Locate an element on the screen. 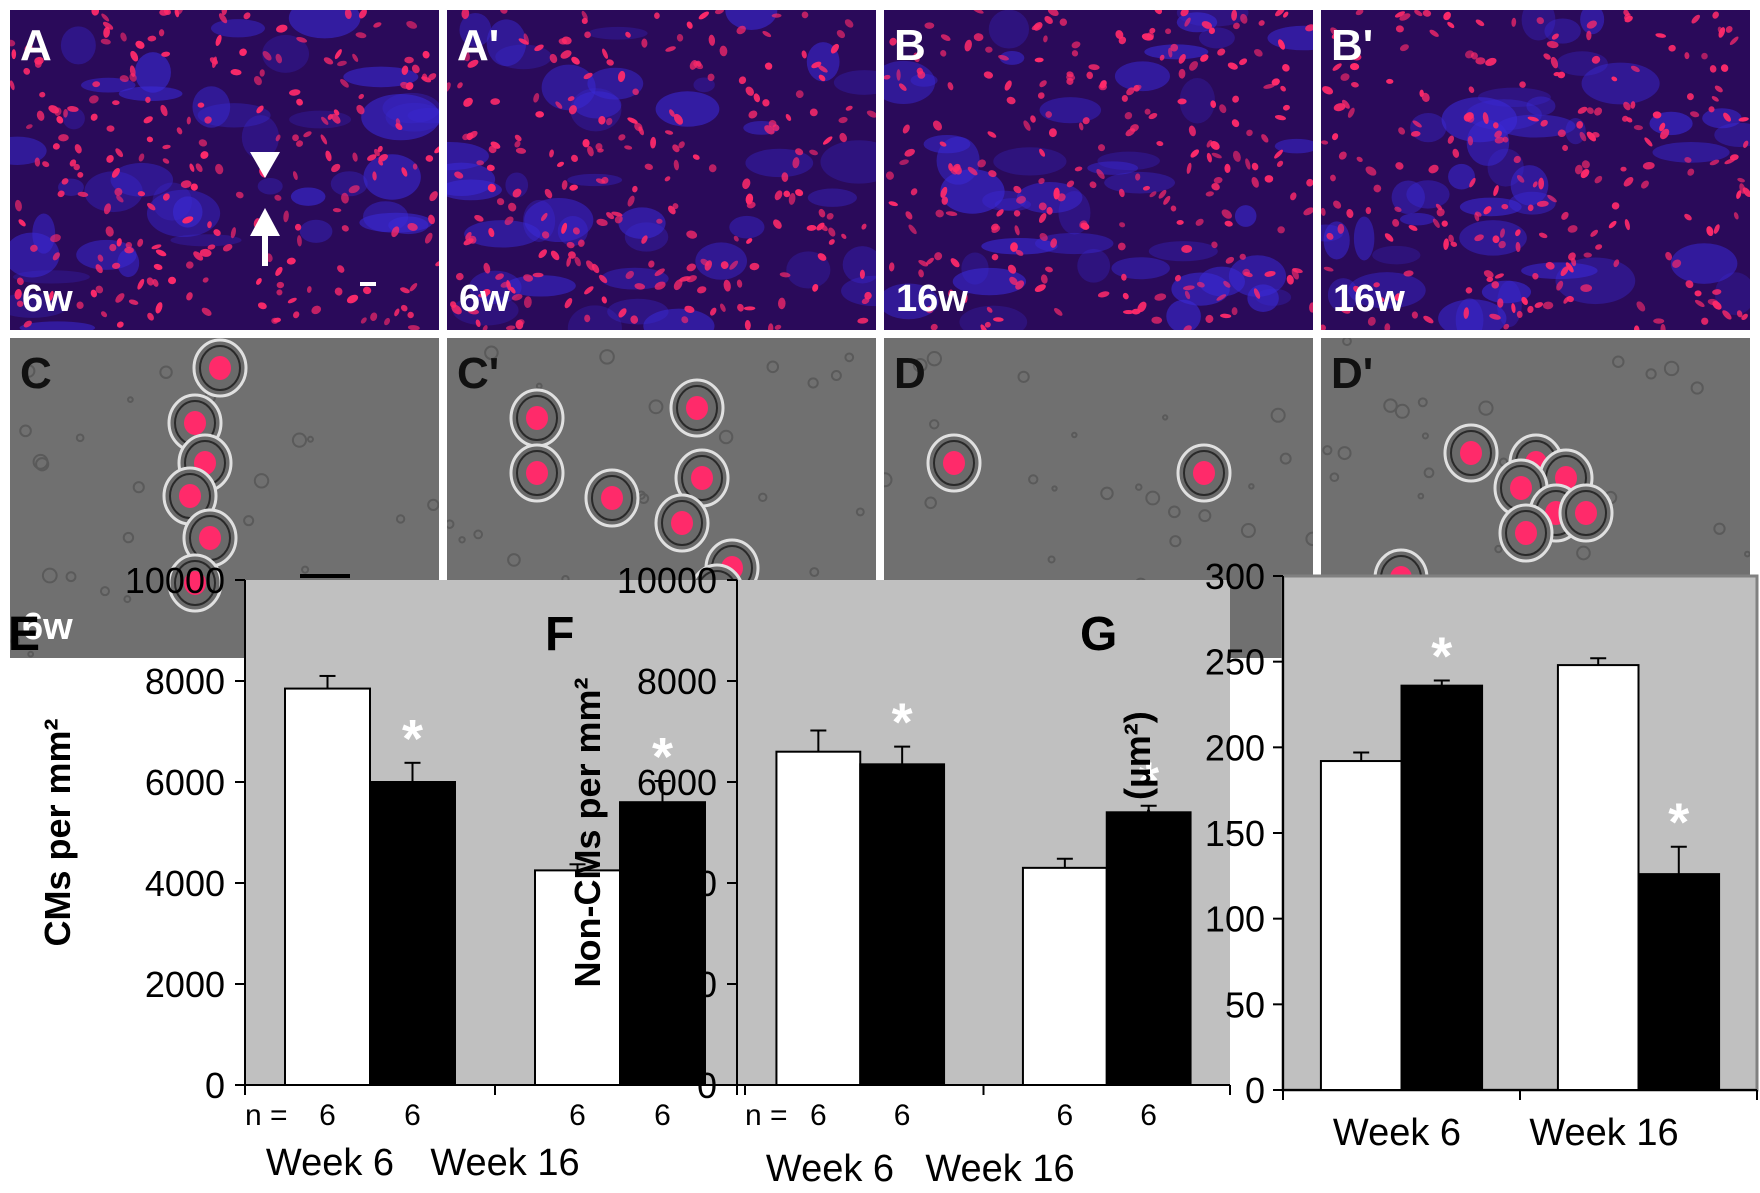 The image size is (1760, 1193). panel-letter: C' is located at coordinates (478, 373).